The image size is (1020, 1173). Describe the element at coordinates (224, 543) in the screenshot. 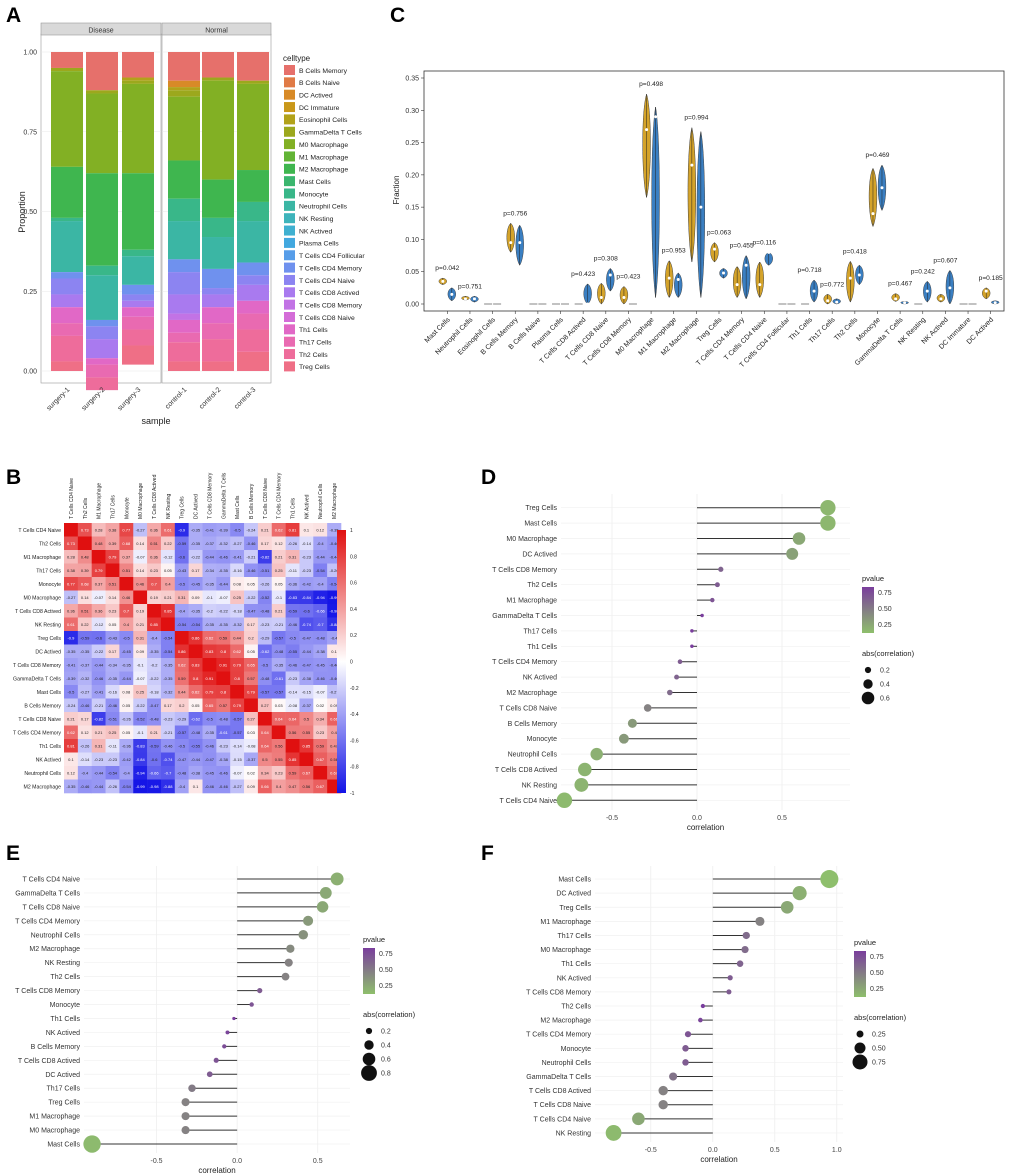

I see `heat-cell-value: -0.32` at that location.